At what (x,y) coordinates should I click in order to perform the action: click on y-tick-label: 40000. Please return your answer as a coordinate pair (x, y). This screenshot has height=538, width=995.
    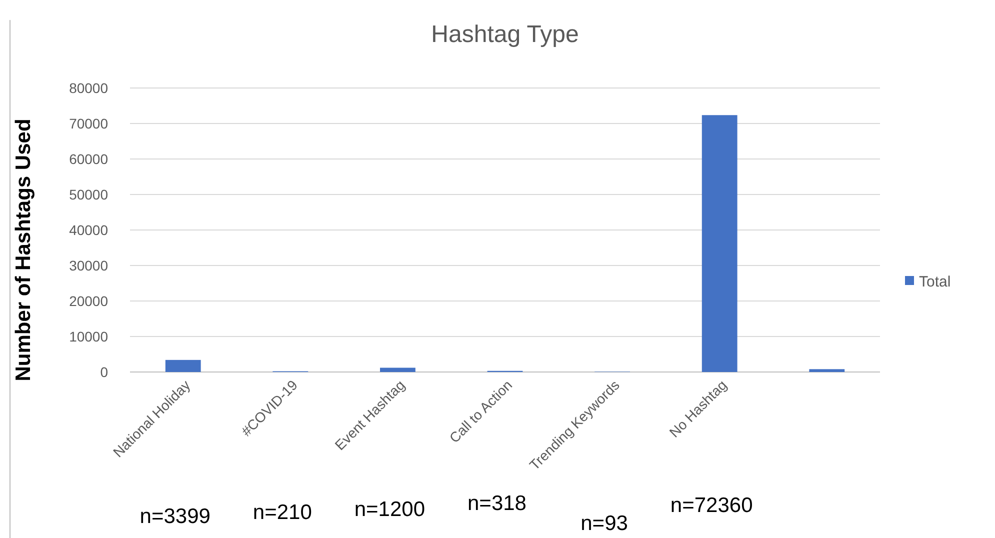
    Looking at the image, I should click on (88, 230).